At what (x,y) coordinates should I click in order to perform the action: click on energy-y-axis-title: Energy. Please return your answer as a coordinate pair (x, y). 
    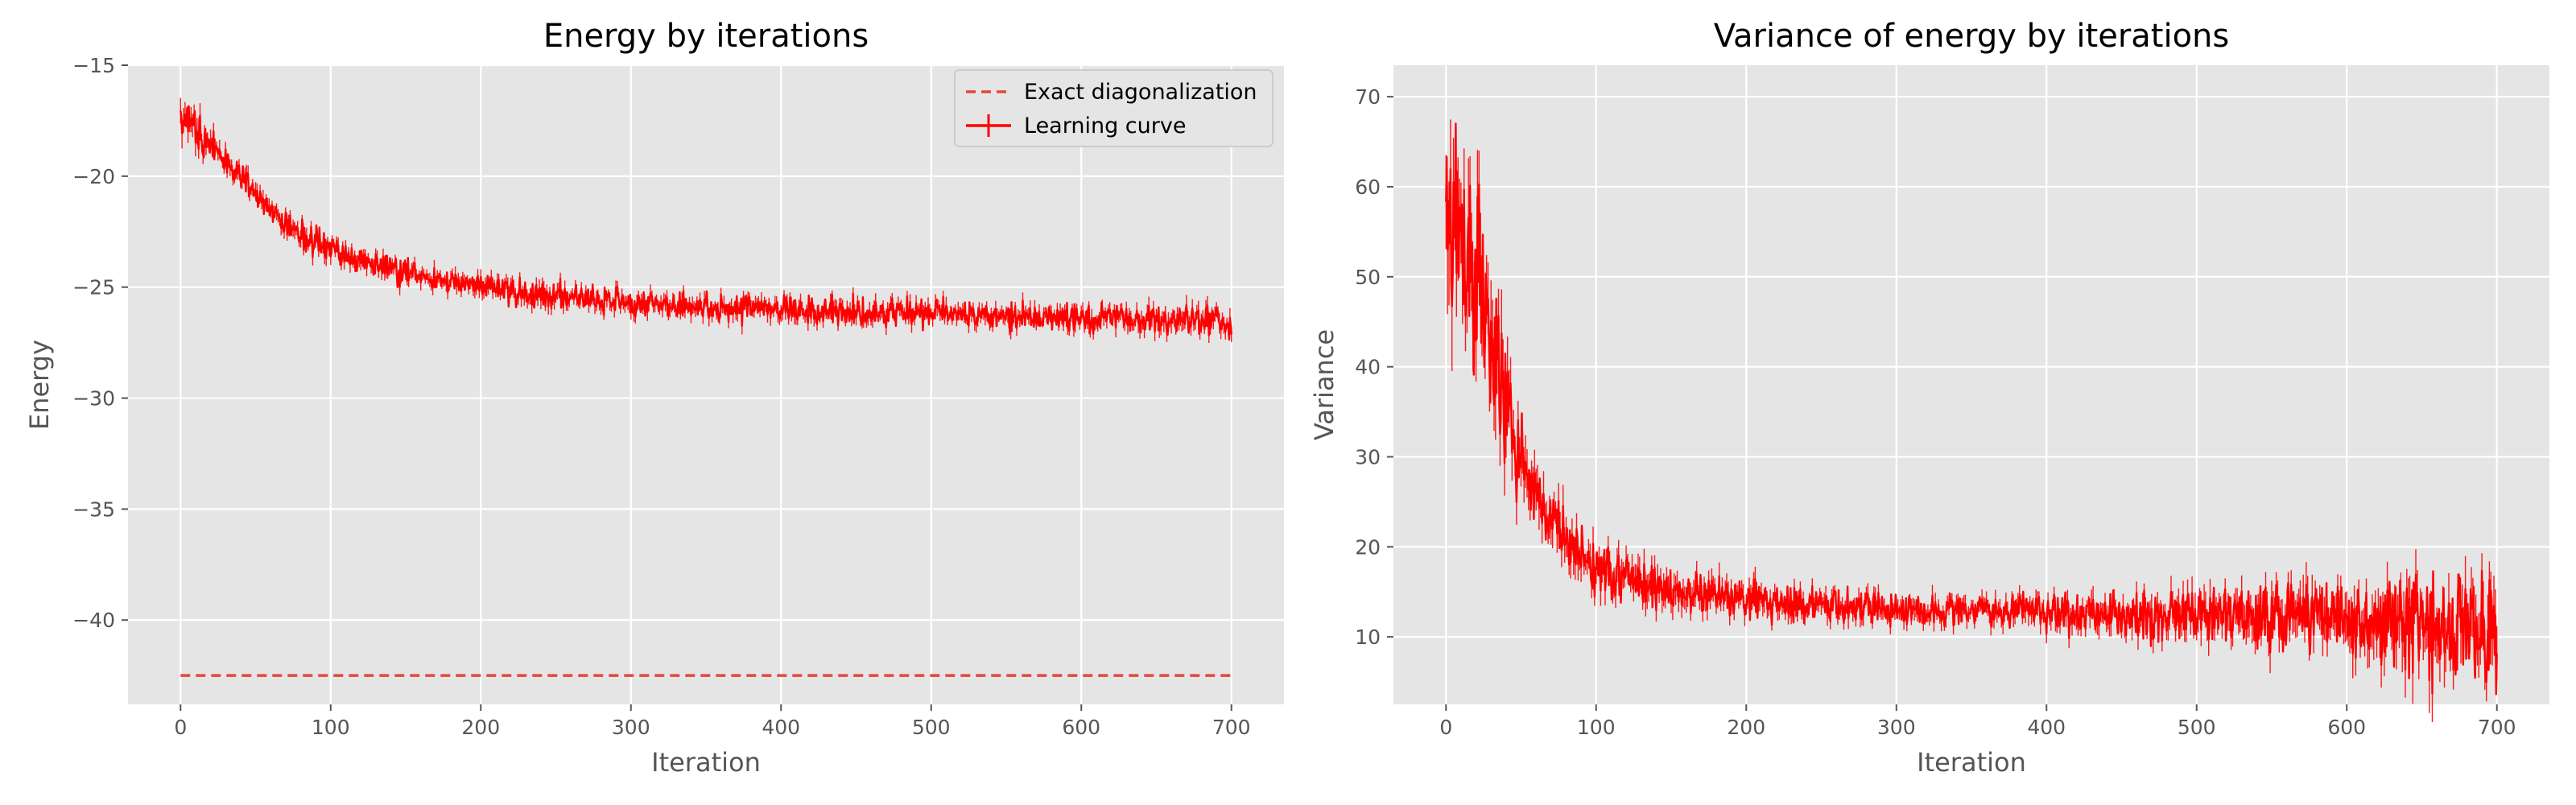
    Looking at the image, I should click on (39, 385).